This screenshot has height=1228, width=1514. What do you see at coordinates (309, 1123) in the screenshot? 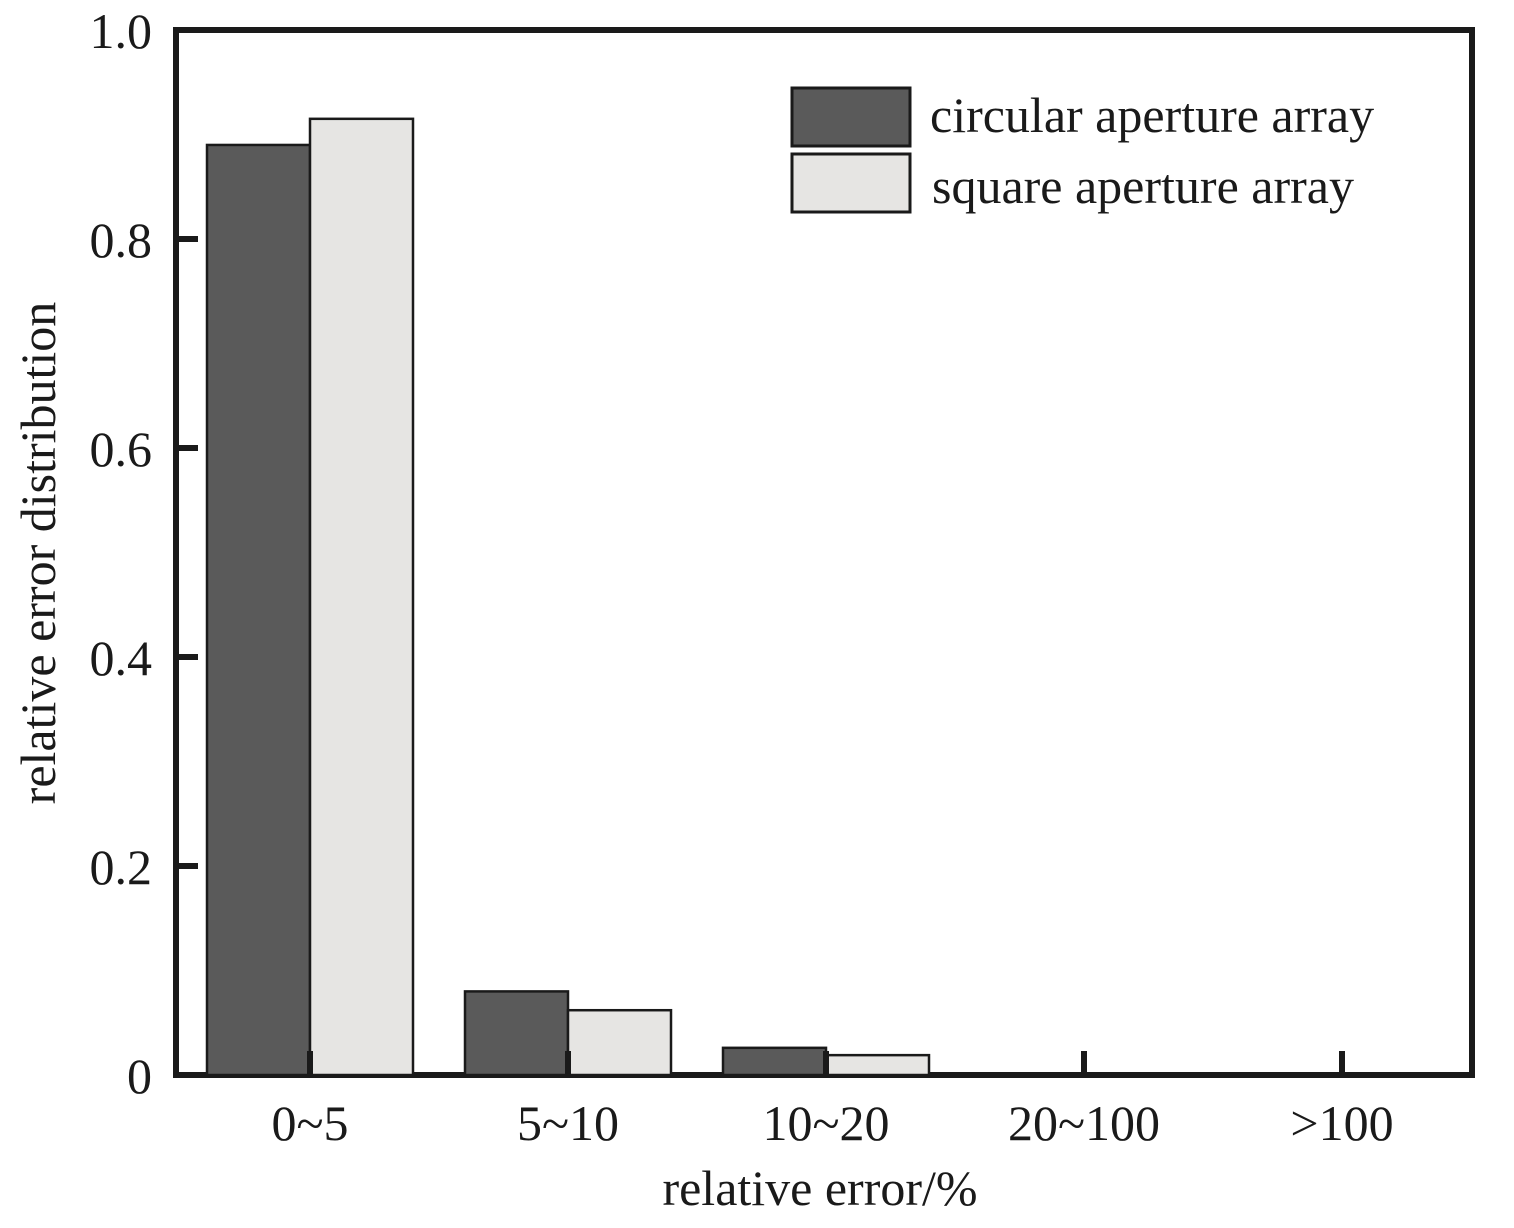
I see `x-tick-label: 0~5` at bounding box center [309, 1123].